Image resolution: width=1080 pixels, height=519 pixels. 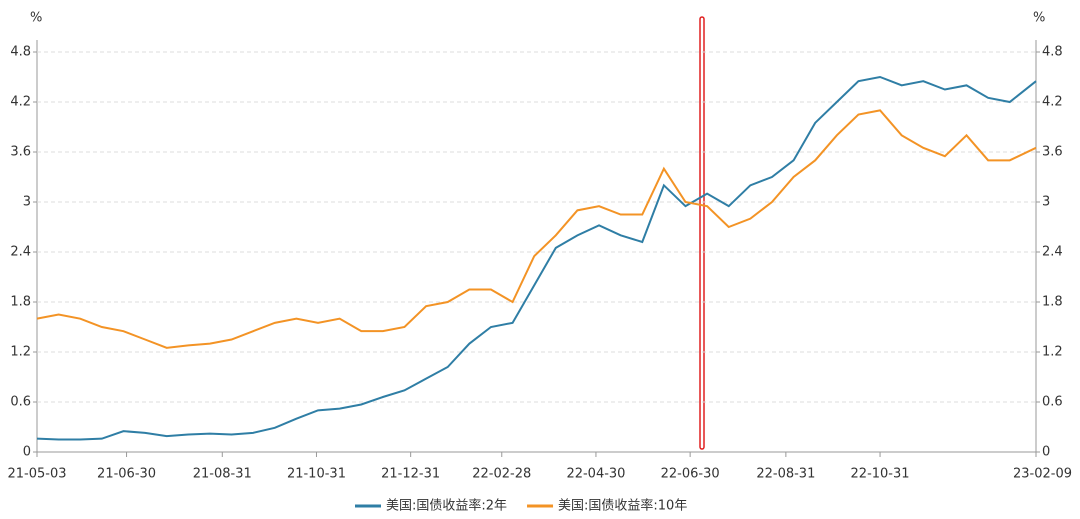 What do you see at coordinates (1052, 252) in the screenshot?
I see `y2-tick-label: 2.4` at bounding box center [1052, 252].